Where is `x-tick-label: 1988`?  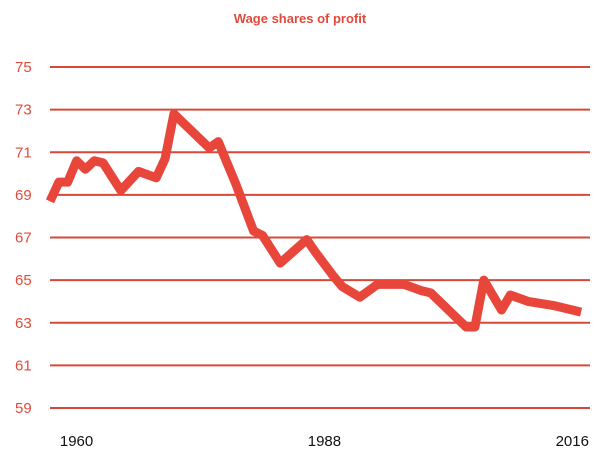 x-tick-label: 1988 is located at coordinates (324, 441).